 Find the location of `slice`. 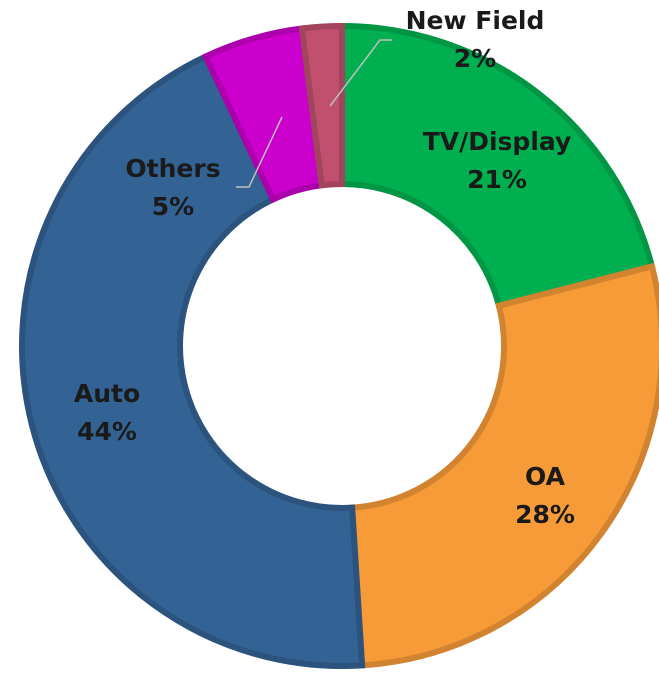

slice is located at coordinates (321, 105).